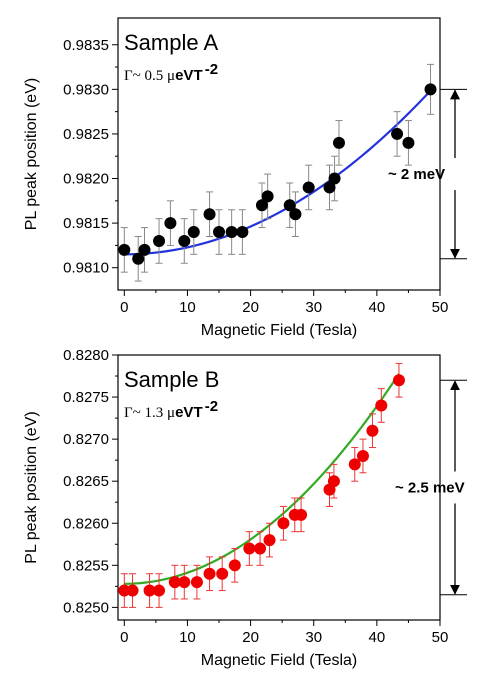 Image resolution: width=491 pixels, height=694 pixels. What do you see at coordinates (86, 565) in the screenshot?
I see `y-tick-label: 0.8255` at bounding box center [86, 565].